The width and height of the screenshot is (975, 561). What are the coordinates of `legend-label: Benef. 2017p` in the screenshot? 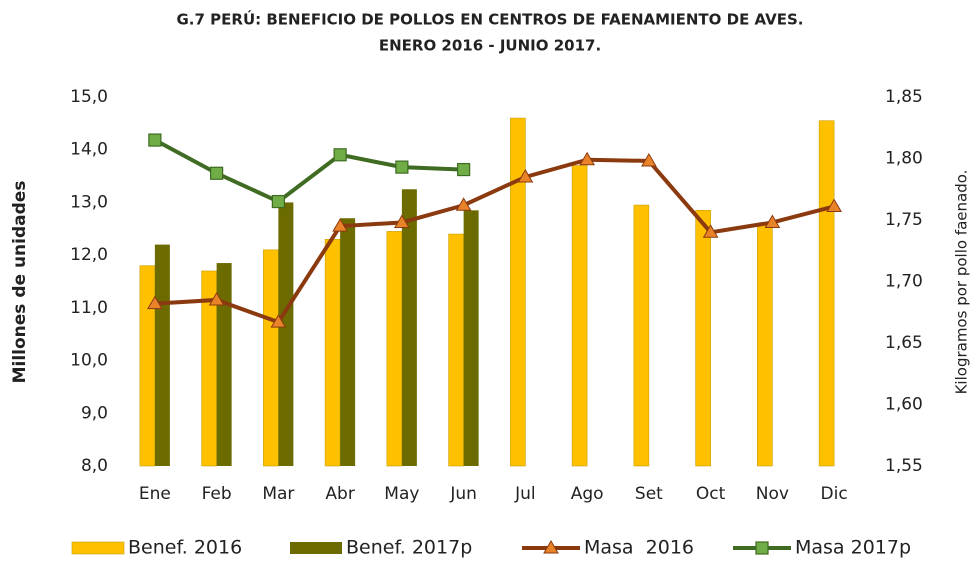 It's located at (409, 548).